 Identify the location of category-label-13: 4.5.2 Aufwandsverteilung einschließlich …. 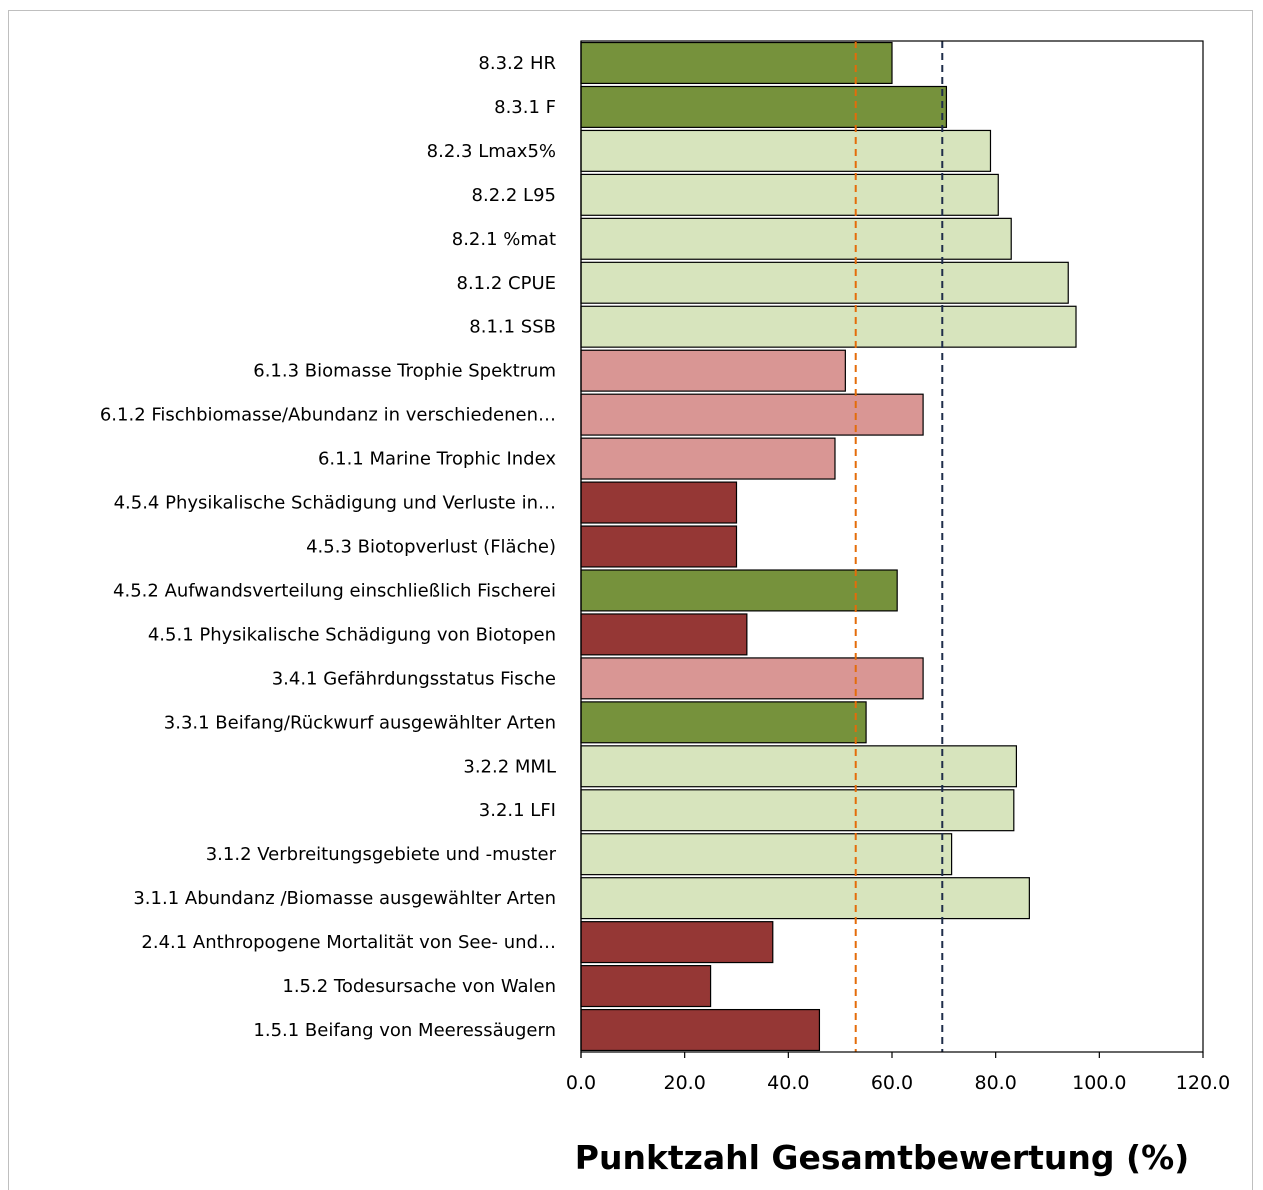
(334, 590).